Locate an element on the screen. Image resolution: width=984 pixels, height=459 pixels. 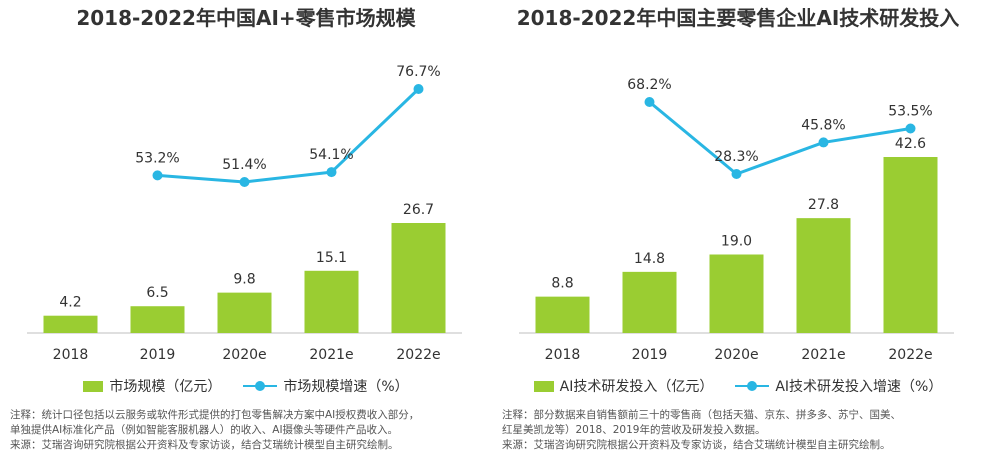
chart-title: 2018-2022年中国AI+零售市场规模 is located at coordinates (246, 18).